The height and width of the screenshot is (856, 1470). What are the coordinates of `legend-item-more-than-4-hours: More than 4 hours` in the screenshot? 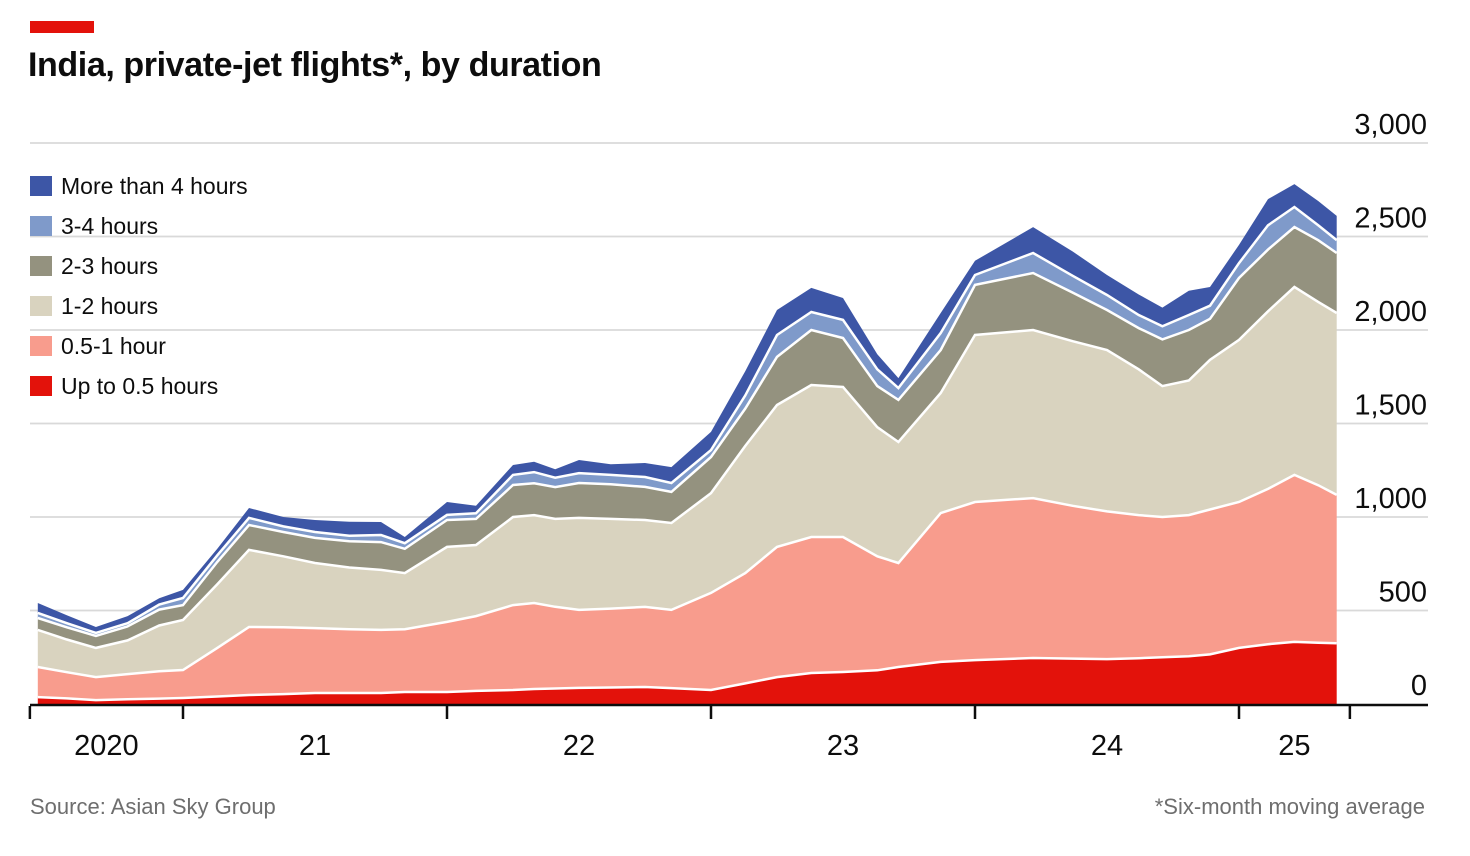 It's located at (139, 186).